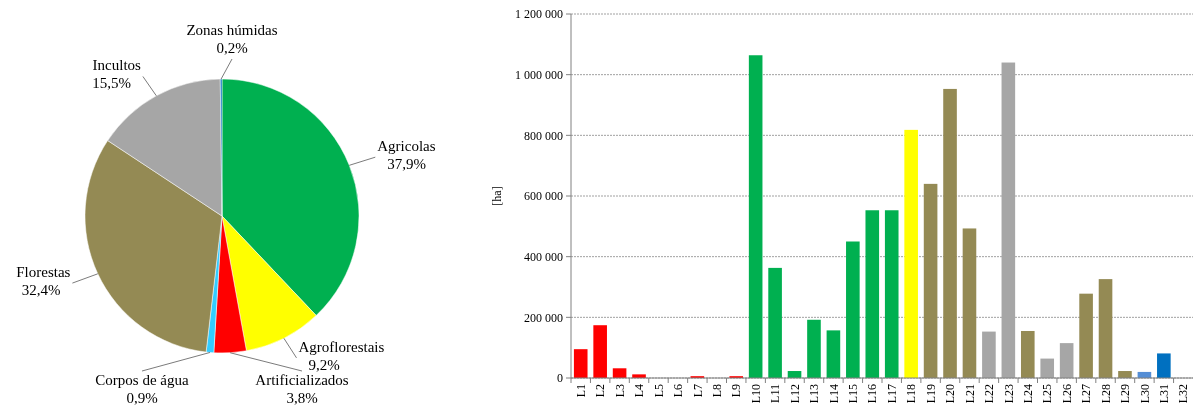  I want to click on x-tick-label: L2, so click(600, 391).